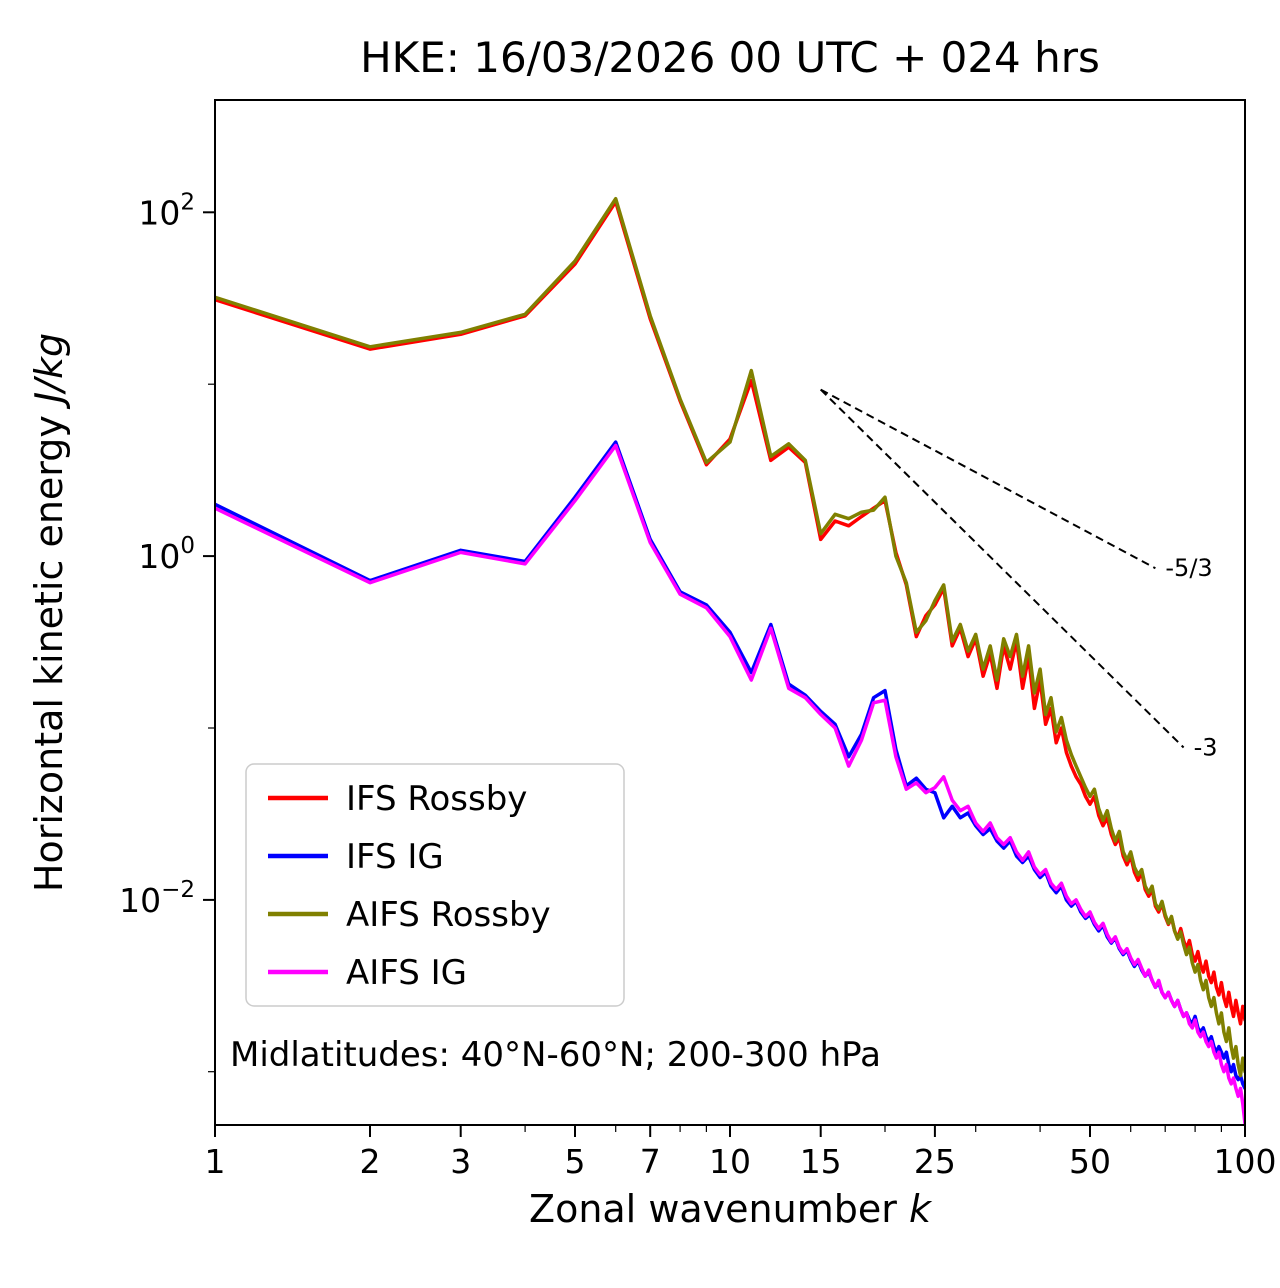 The height and width of the screenshot is (1288, 1280). Describe the element at coordinates (395, 857) in the screenshot. I see `legend-label: IFS IG` at that location.